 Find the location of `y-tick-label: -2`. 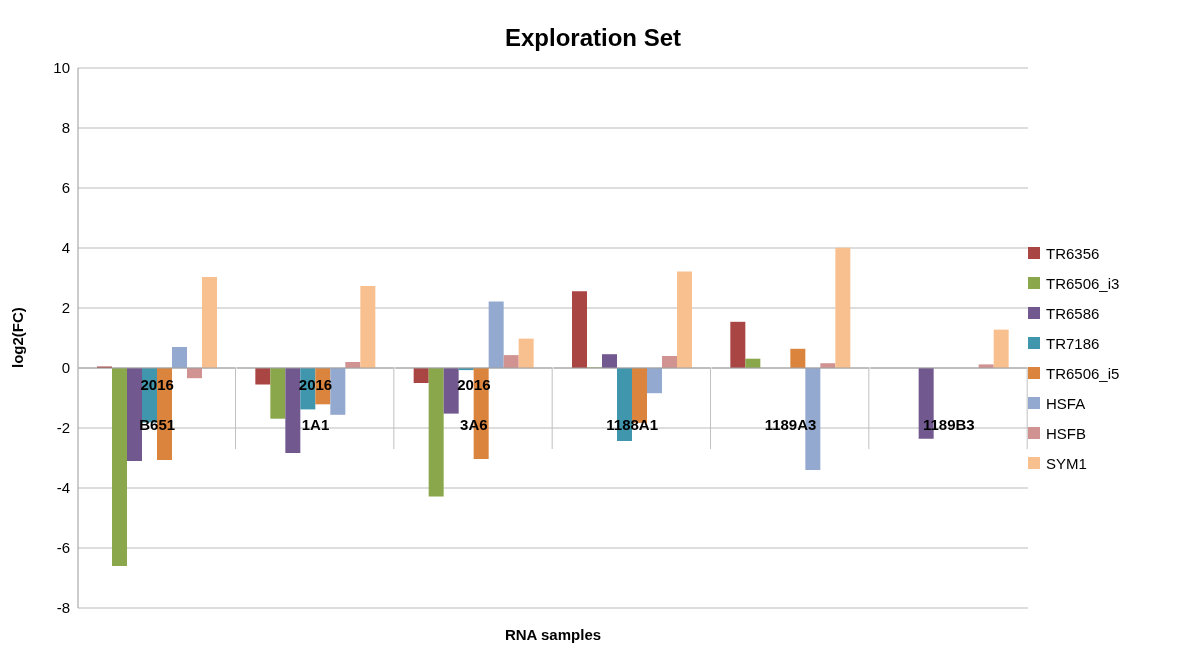

y-tick-label: -2 is located at coordinates (63, 428).